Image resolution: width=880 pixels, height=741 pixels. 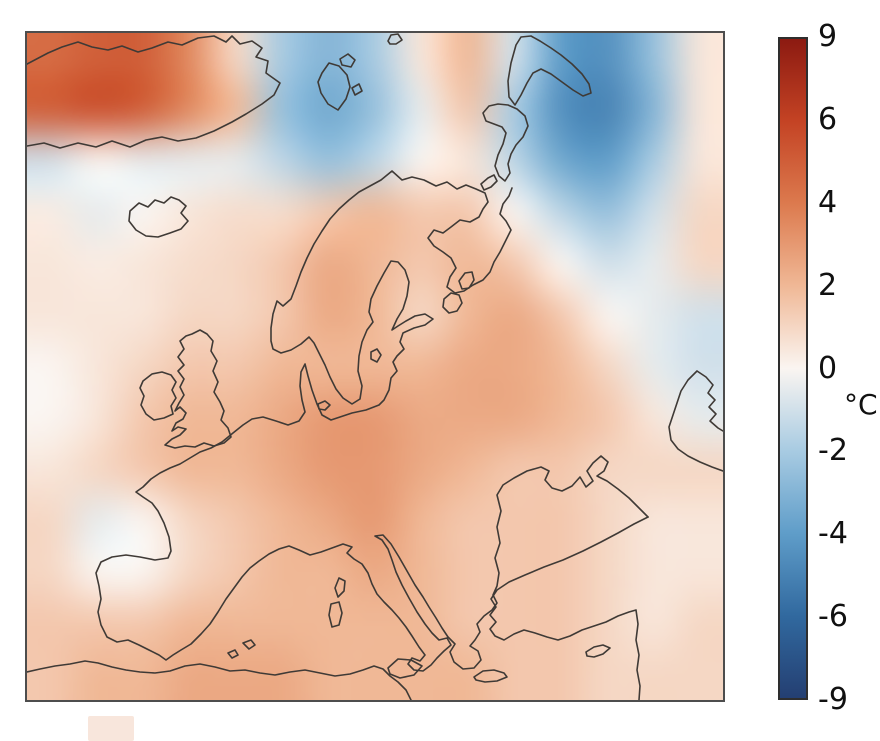 I want to click on colorbar-tick-label: -9, so click(x=833, y=699).